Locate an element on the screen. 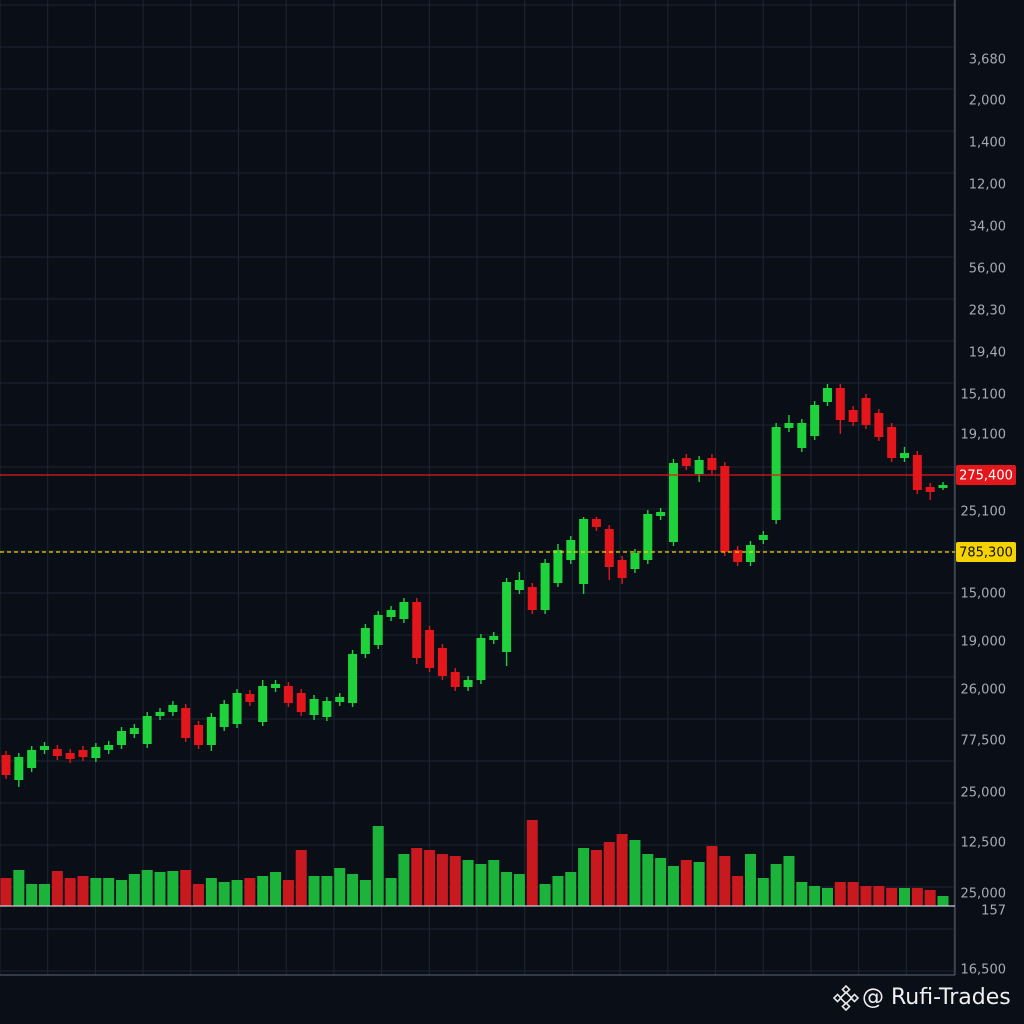 This screenshot has width=1024, height=1024. price-axis-label: 16,500 is located at coordinates (984, 970).